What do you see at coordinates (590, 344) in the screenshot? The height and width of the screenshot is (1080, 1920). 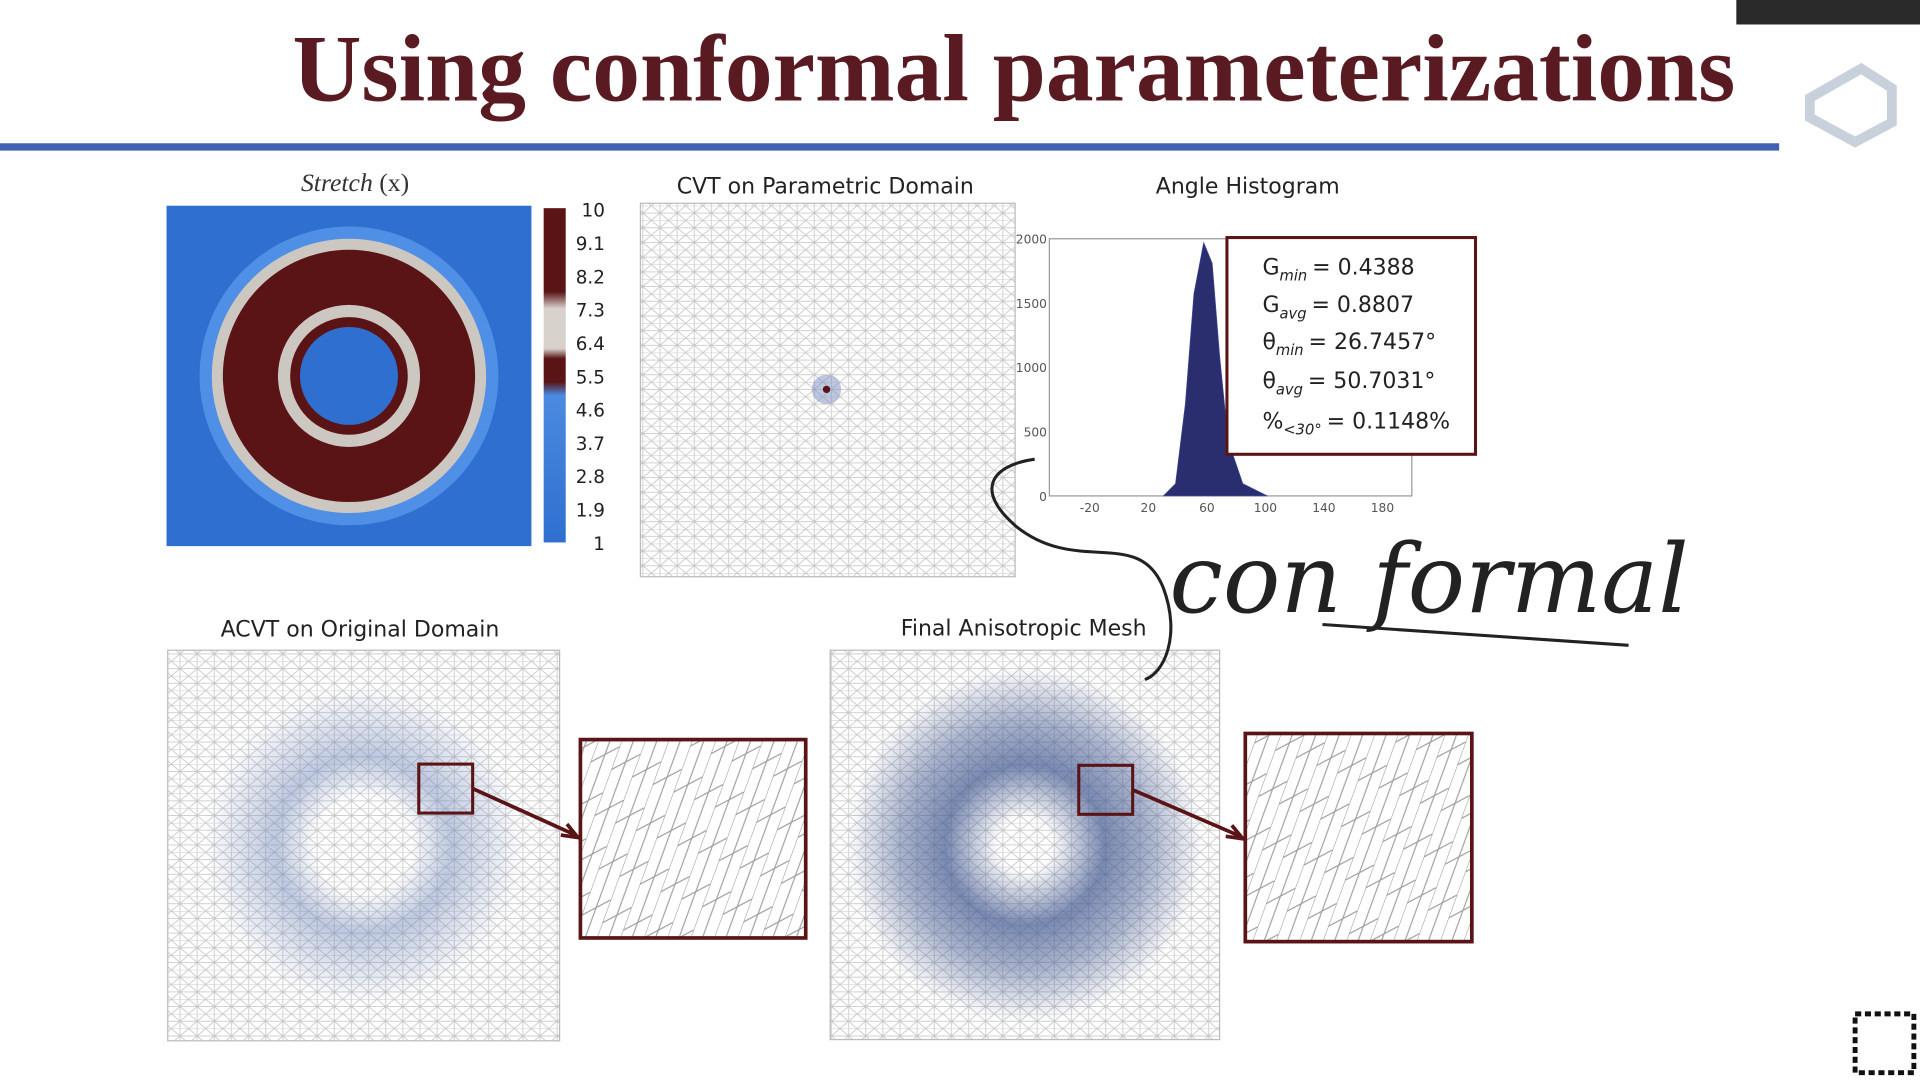 I see `colorbar-tick-label: 6.4` at bounding box center [590, 344].